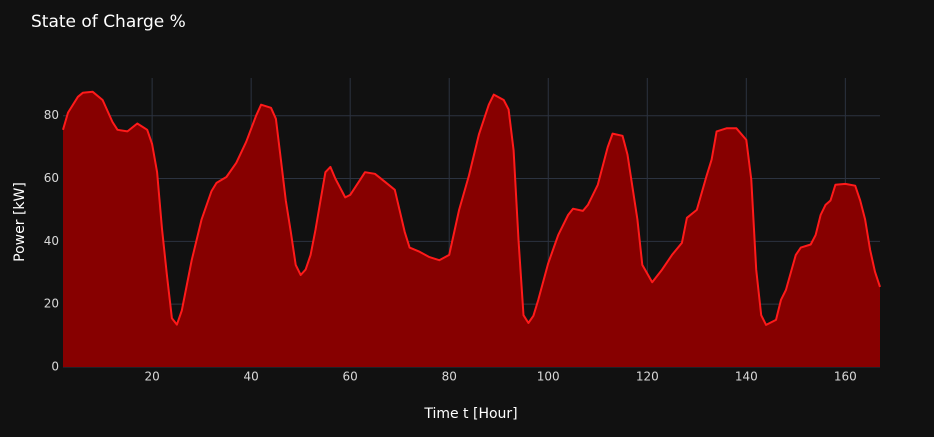 The width and height of the screenshot is (934, 437). Describe the element at coordinates (51, 115) in the screenshot. I see `y-tick-label: 80` at that location.